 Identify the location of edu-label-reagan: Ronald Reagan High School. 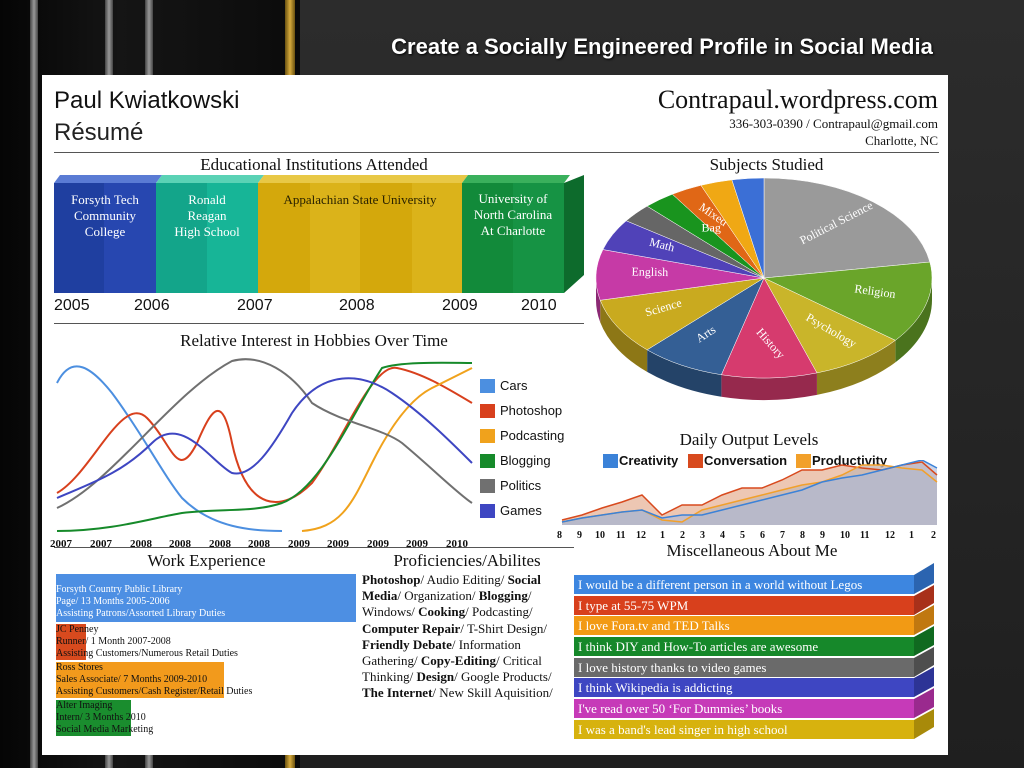
(207, 215).